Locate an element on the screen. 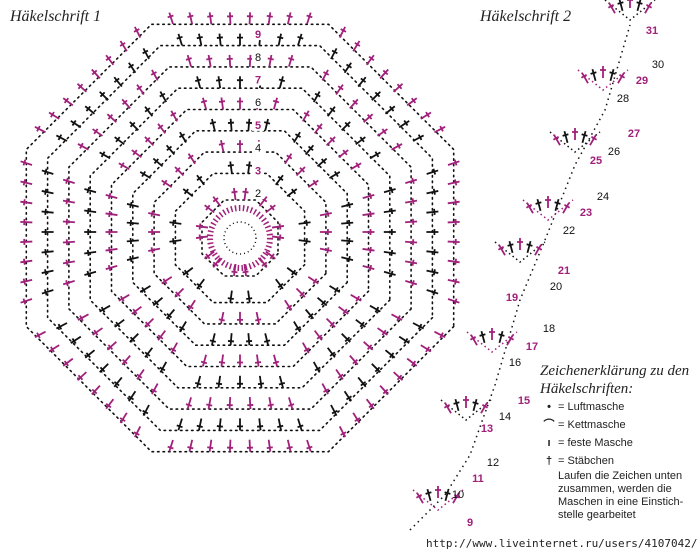 This screenshot has width=699, height=551. row-label-2: 2 is located at coordinates (258, 194).